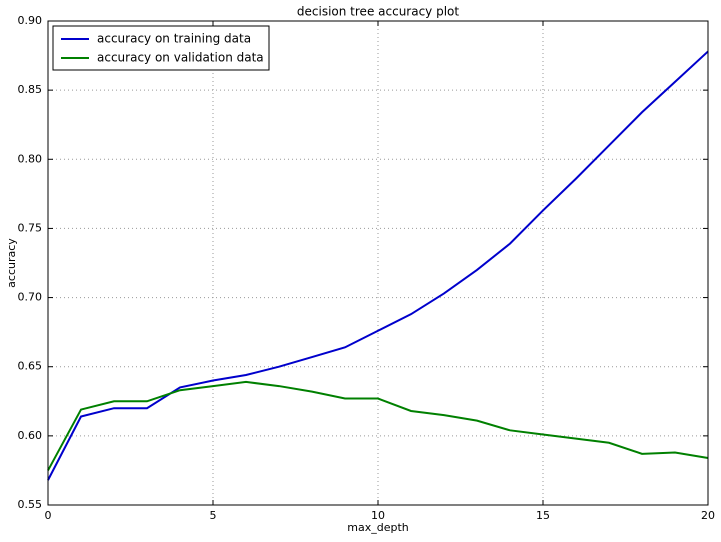 This screenshot has height=542, width=721. What do you see at coordinates (30, 89) in the screenshot?
I see `y-tick-label: 0.85` at bounding box center [30, 89].